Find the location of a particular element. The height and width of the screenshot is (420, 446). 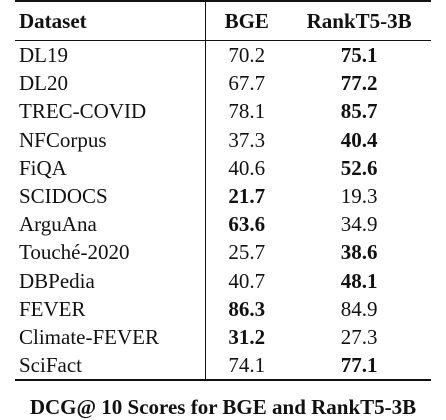

table-row: ArguAna 63.6 34.9 is located at coordinates (223, 224).